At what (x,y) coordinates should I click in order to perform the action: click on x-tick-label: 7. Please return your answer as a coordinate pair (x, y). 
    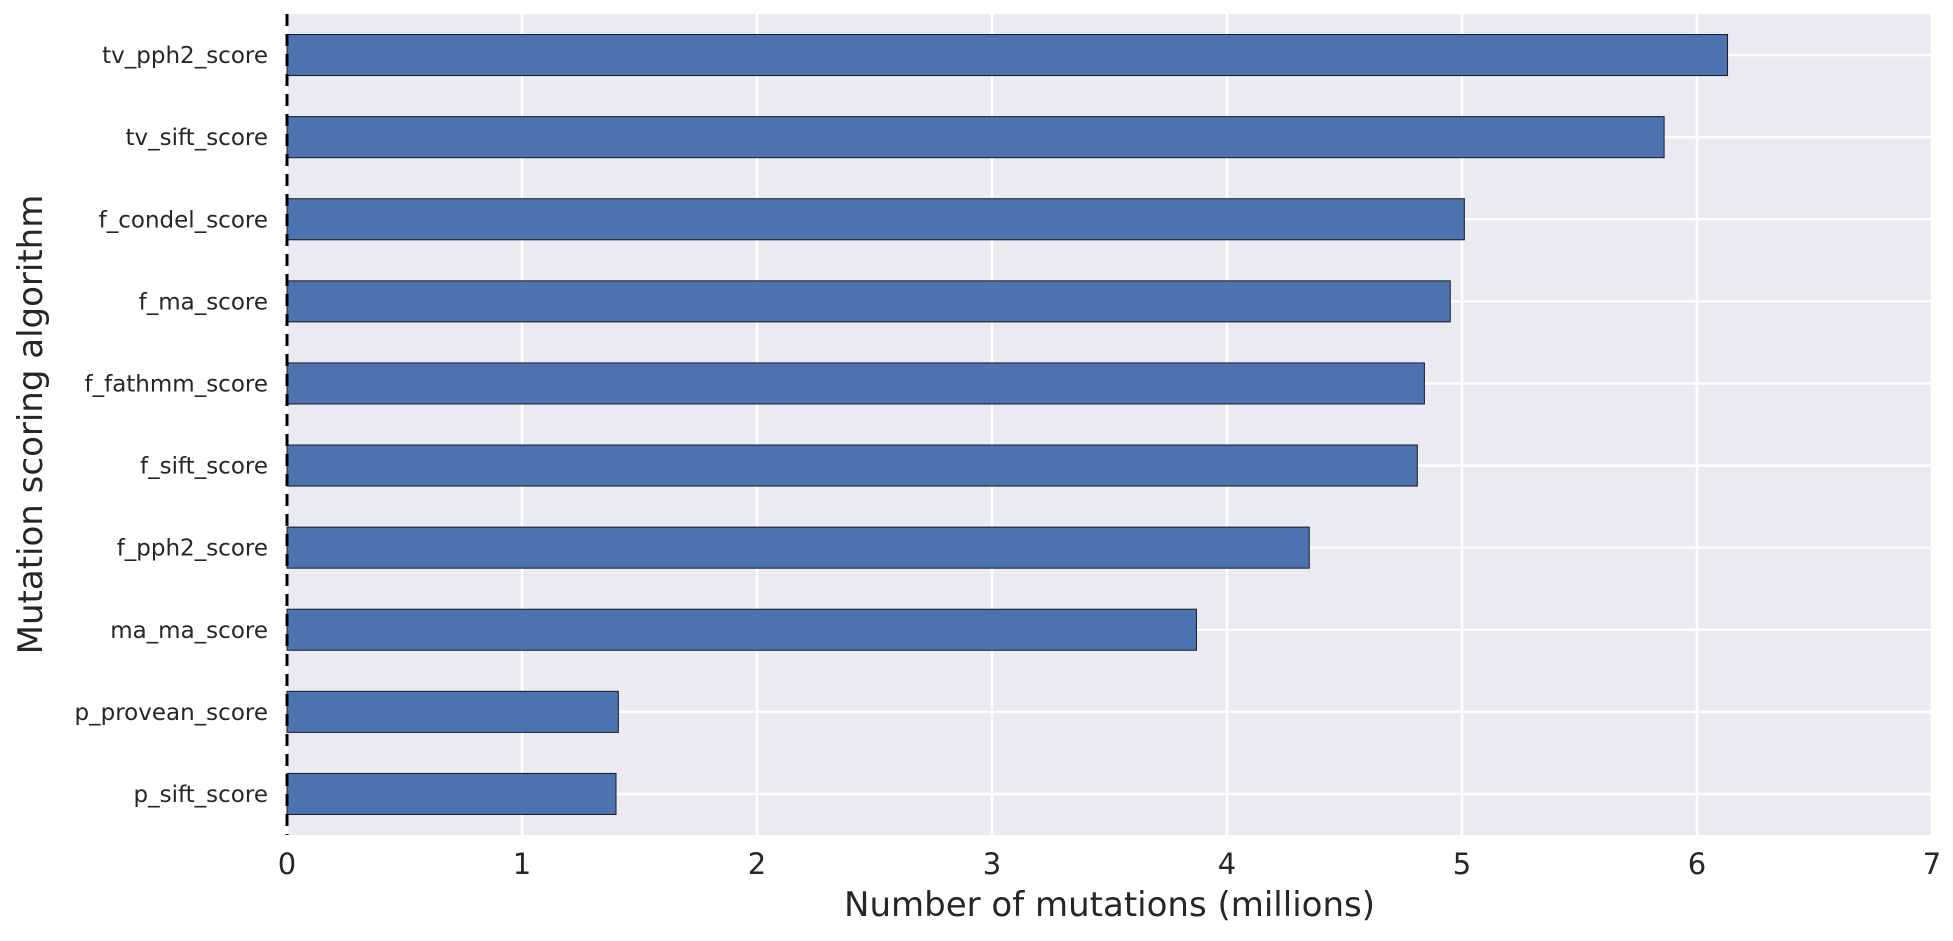
    Looking at the image, I should click on (1932, 864).